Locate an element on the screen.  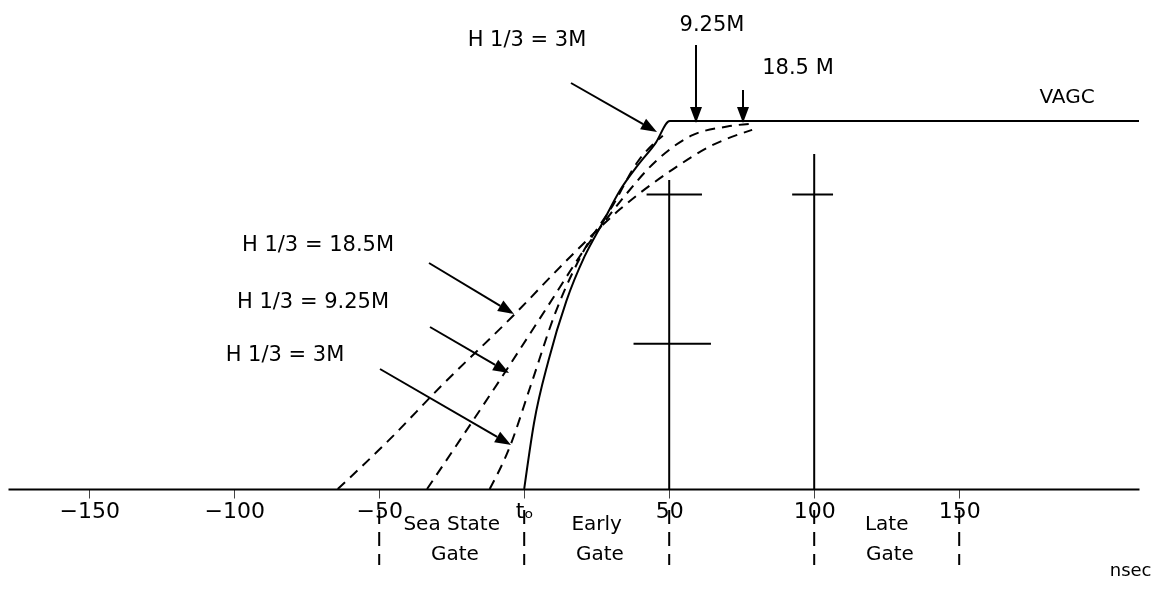
text: H 1/3 = 3M is located at coordinates (527, 39).